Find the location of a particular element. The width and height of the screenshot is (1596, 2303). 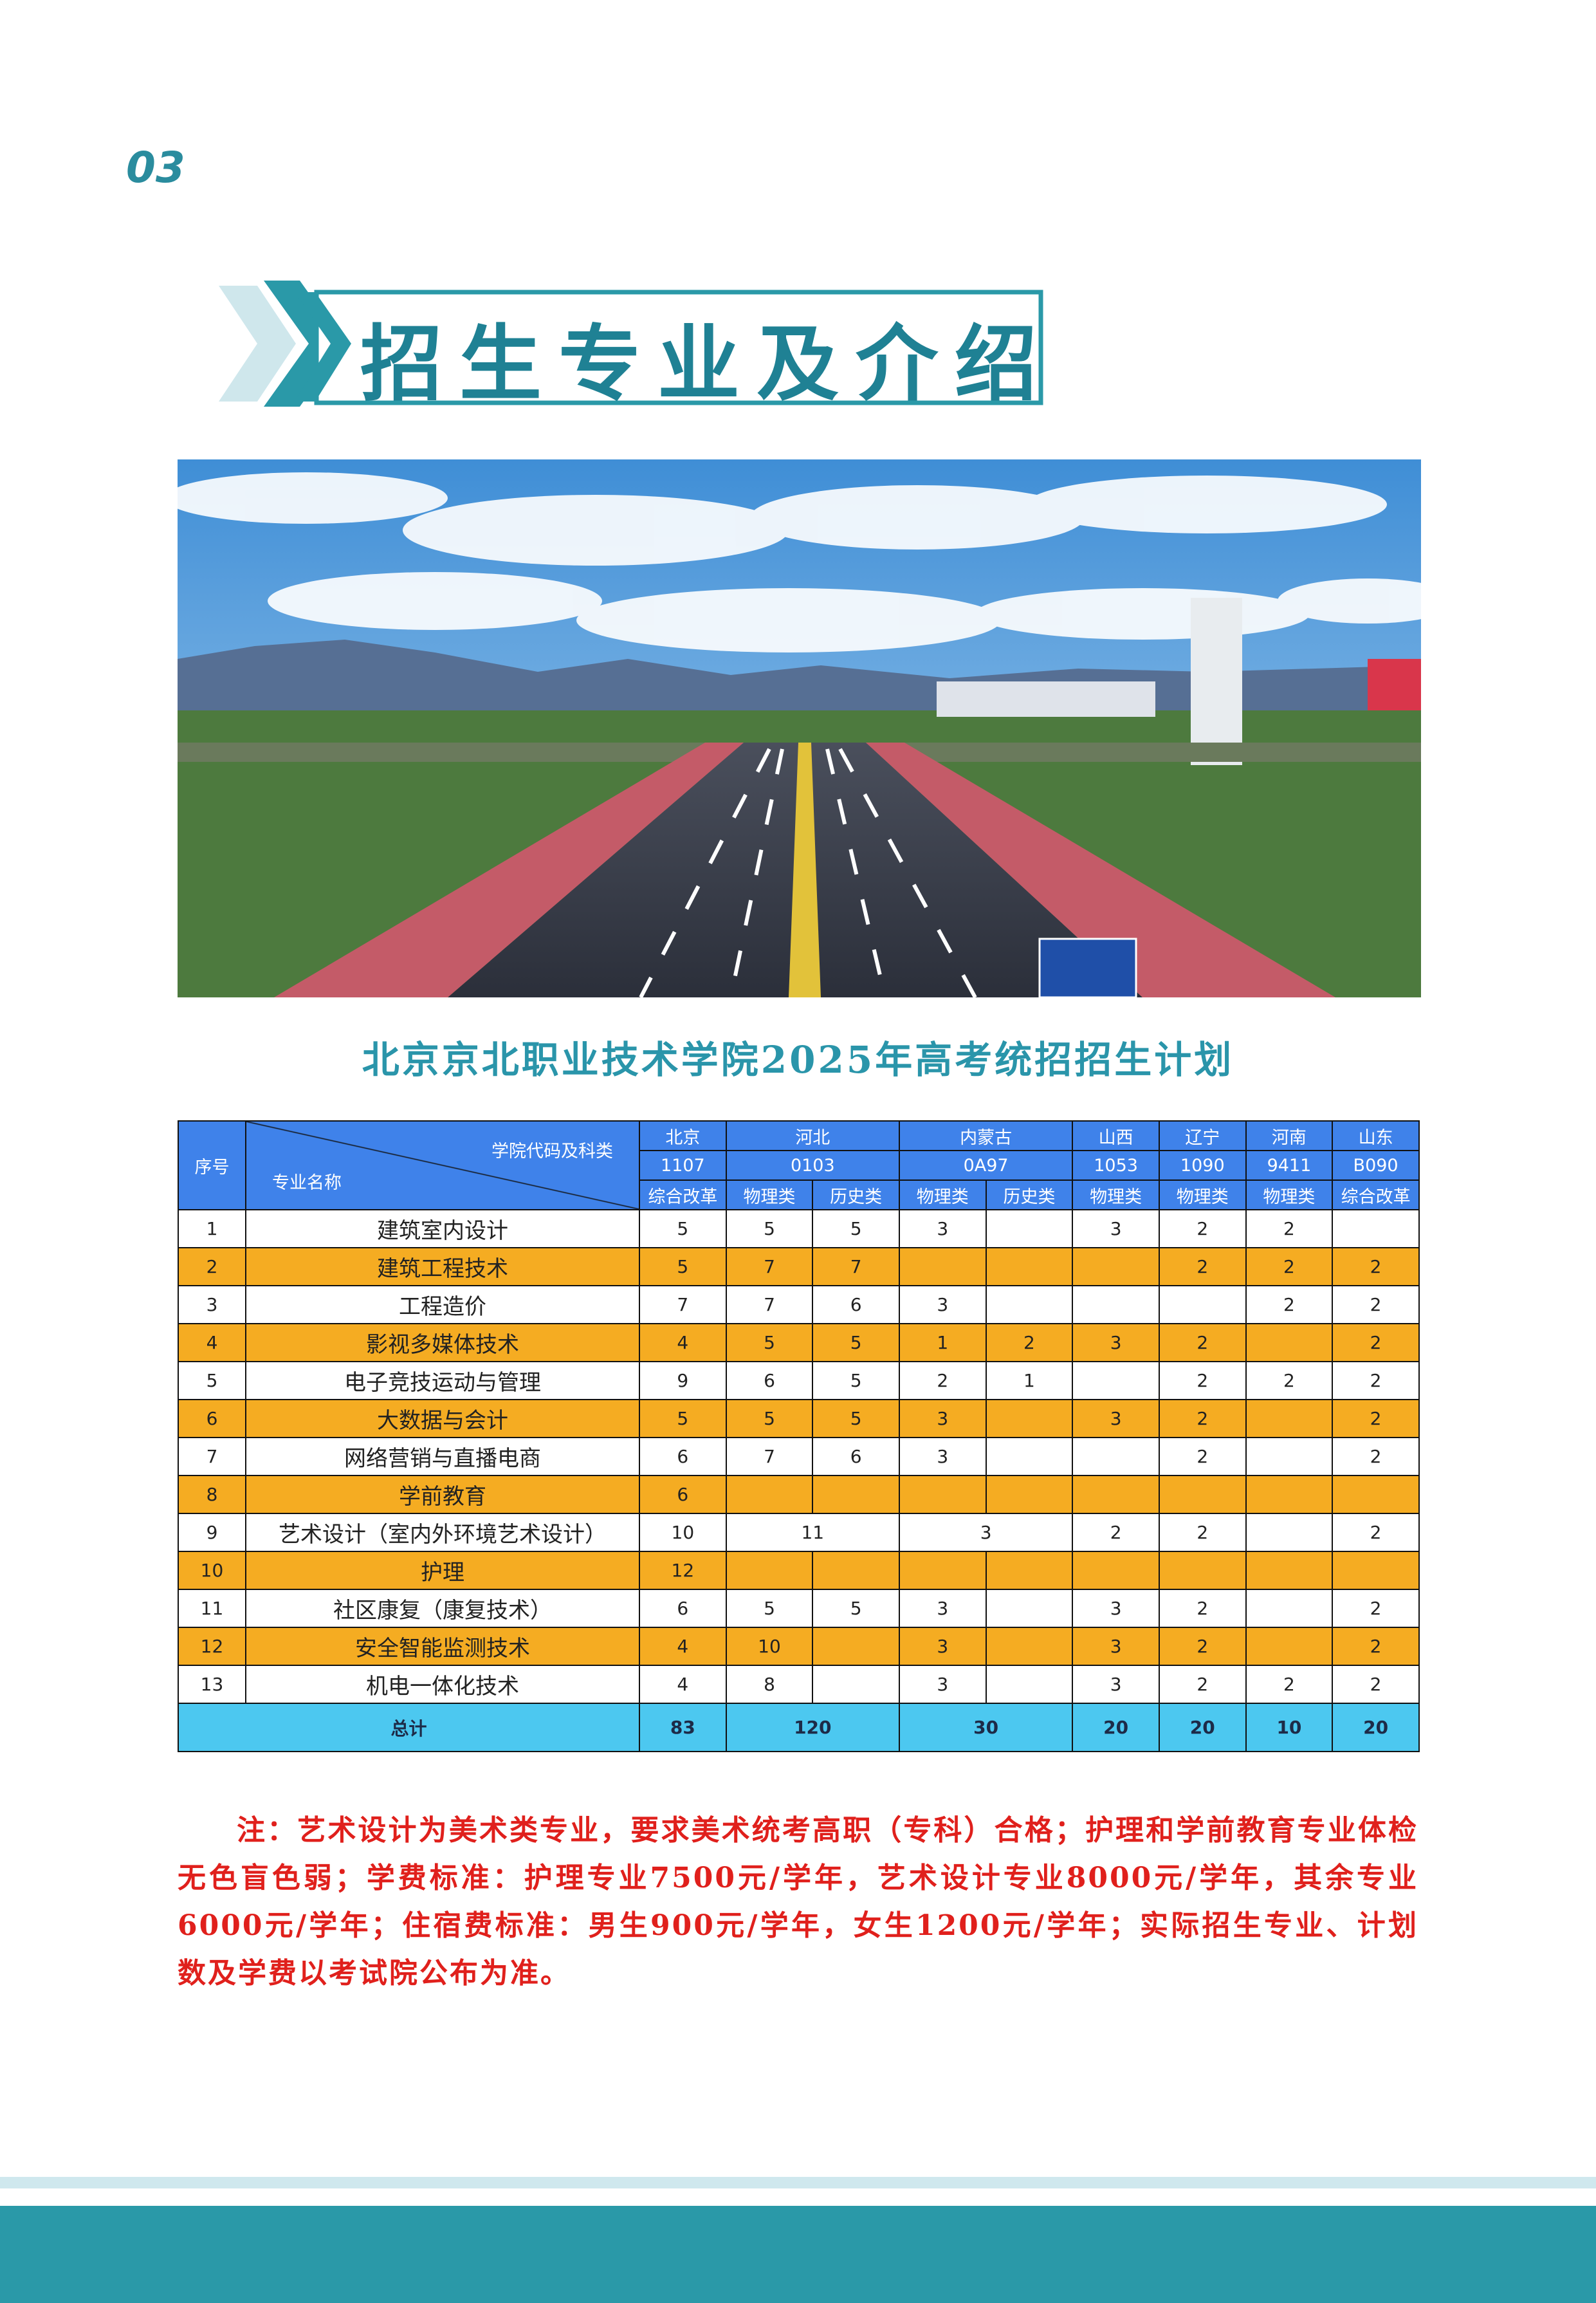

row-index: 5 is located at coordinates (212, 1380).